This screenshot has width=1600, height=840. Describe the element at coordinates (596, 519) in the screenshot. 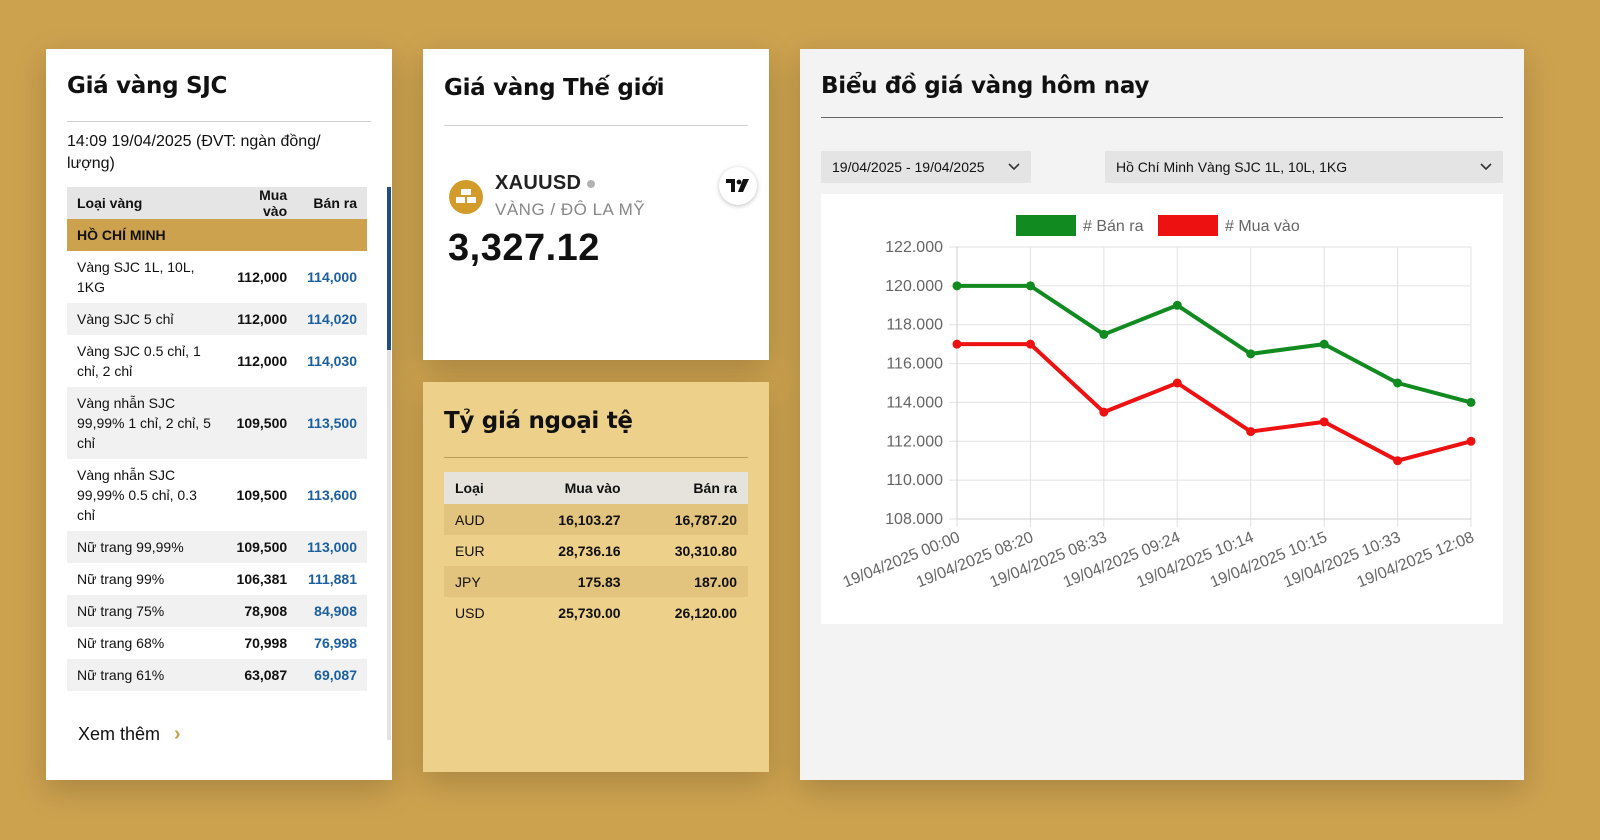

I see `table-row: AUD 16,103.27 16,787.20` at that location.